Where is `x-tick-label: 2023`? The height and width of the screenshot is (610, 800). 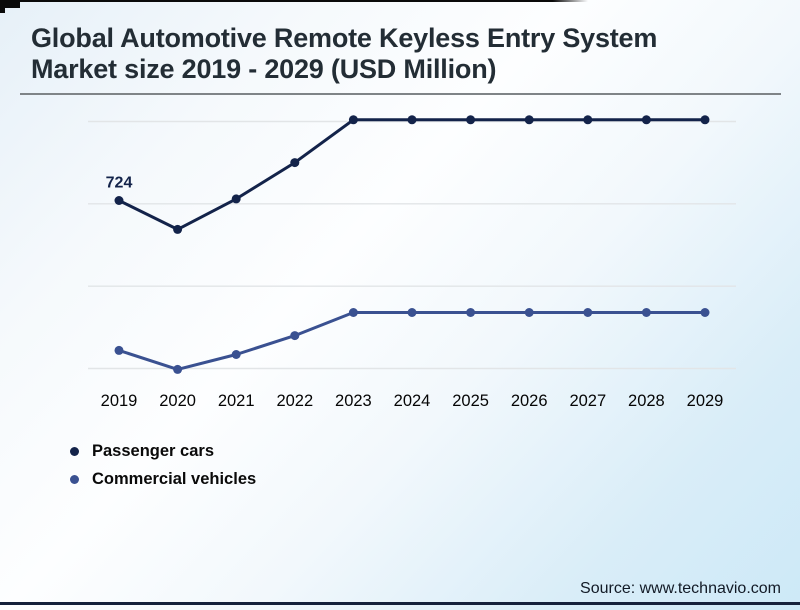 x-tick-label: 2023 is located at coordinates (353, 401).